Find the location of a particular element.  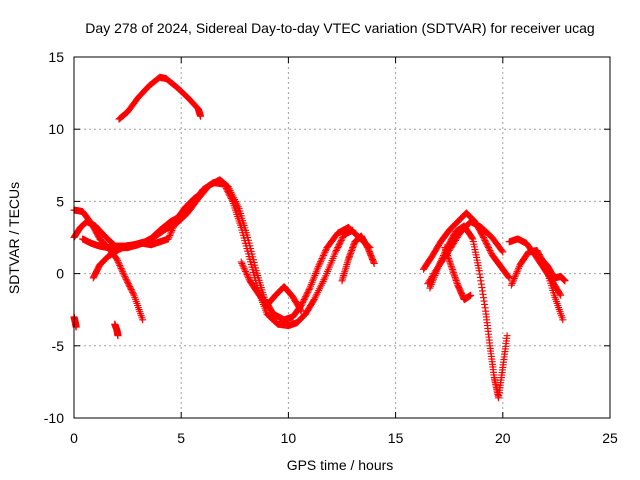

x-tick-label: 15 is located at coordinates (396, 438).